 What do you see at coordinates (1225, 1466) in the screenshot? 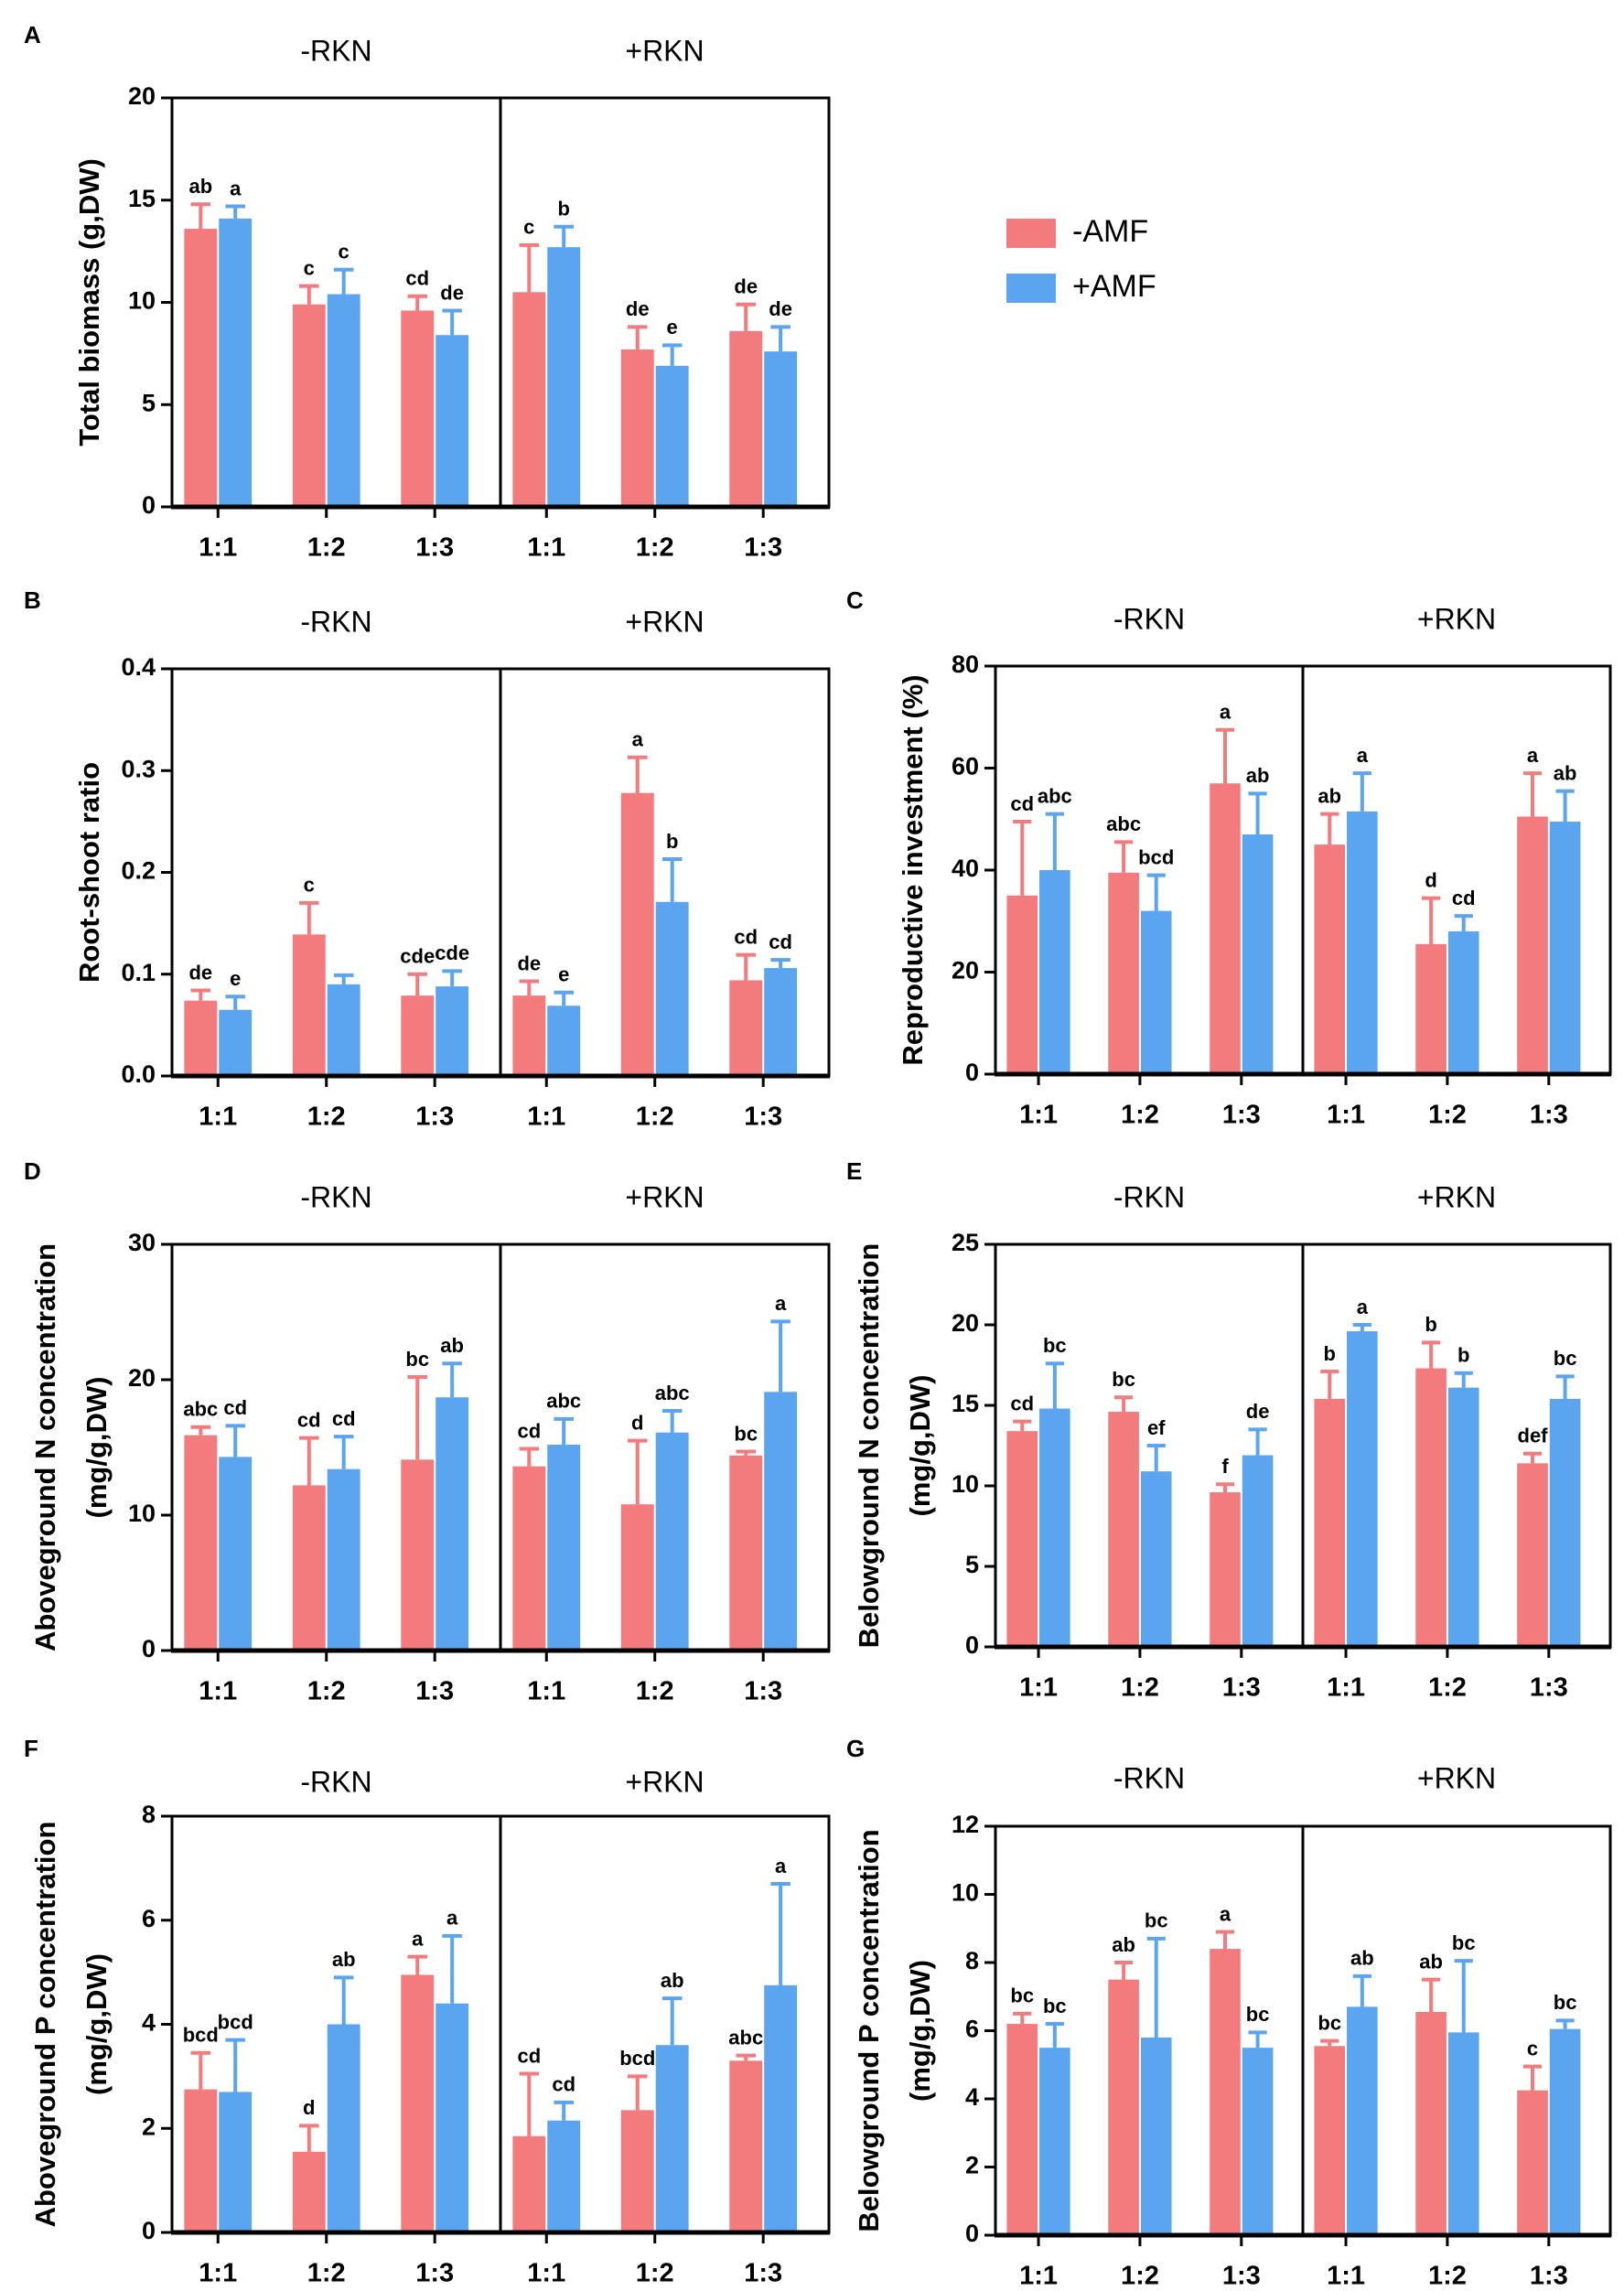
I see `significance-label: f` at bounding box center [1225, 1466].